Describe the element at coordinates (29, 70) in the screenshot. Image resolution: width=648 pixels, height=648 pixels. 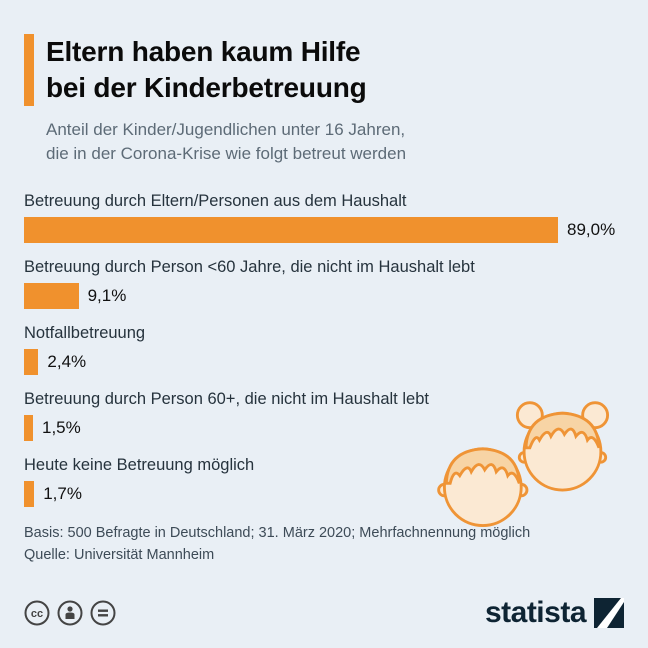
I see `accent-bar` at that location.